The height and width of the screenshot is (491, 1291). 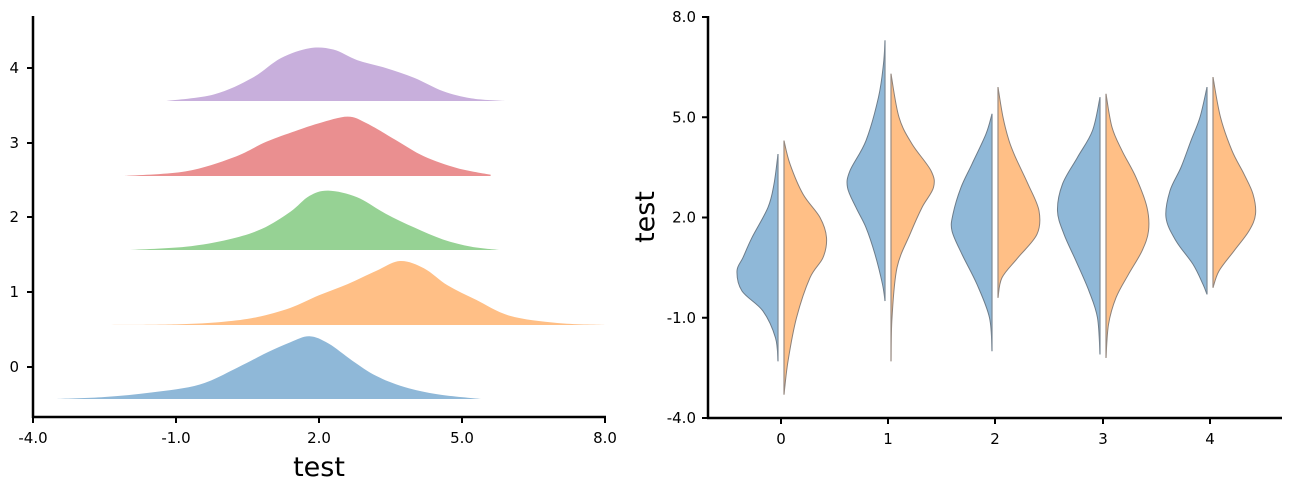 What do you see at coordinates (681, 318) in the screenshot?
I see `y-tick-label: -1.0` at bounding box center [681, 318].